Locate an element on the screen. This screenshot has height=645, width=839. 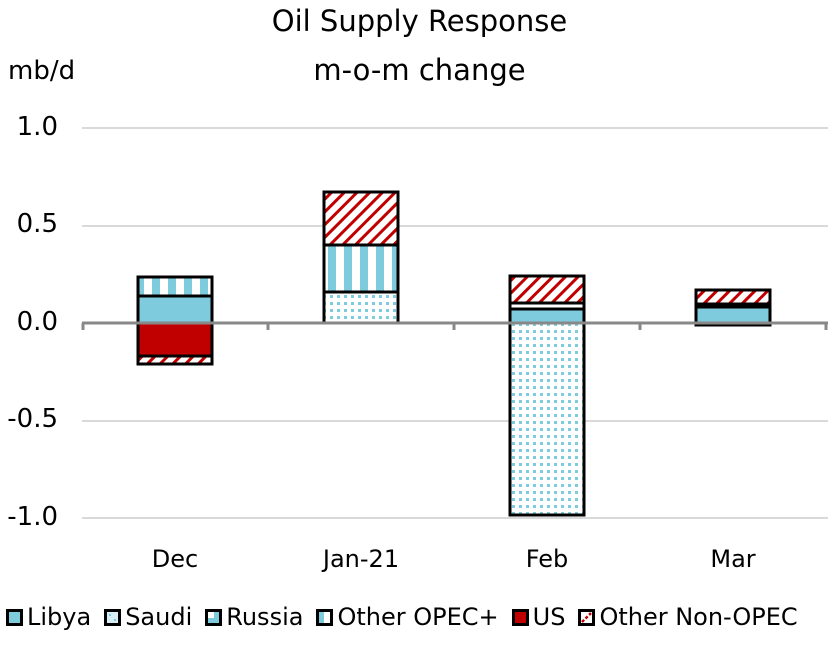
legend-item-us: US is located at coordinates (538, 617).